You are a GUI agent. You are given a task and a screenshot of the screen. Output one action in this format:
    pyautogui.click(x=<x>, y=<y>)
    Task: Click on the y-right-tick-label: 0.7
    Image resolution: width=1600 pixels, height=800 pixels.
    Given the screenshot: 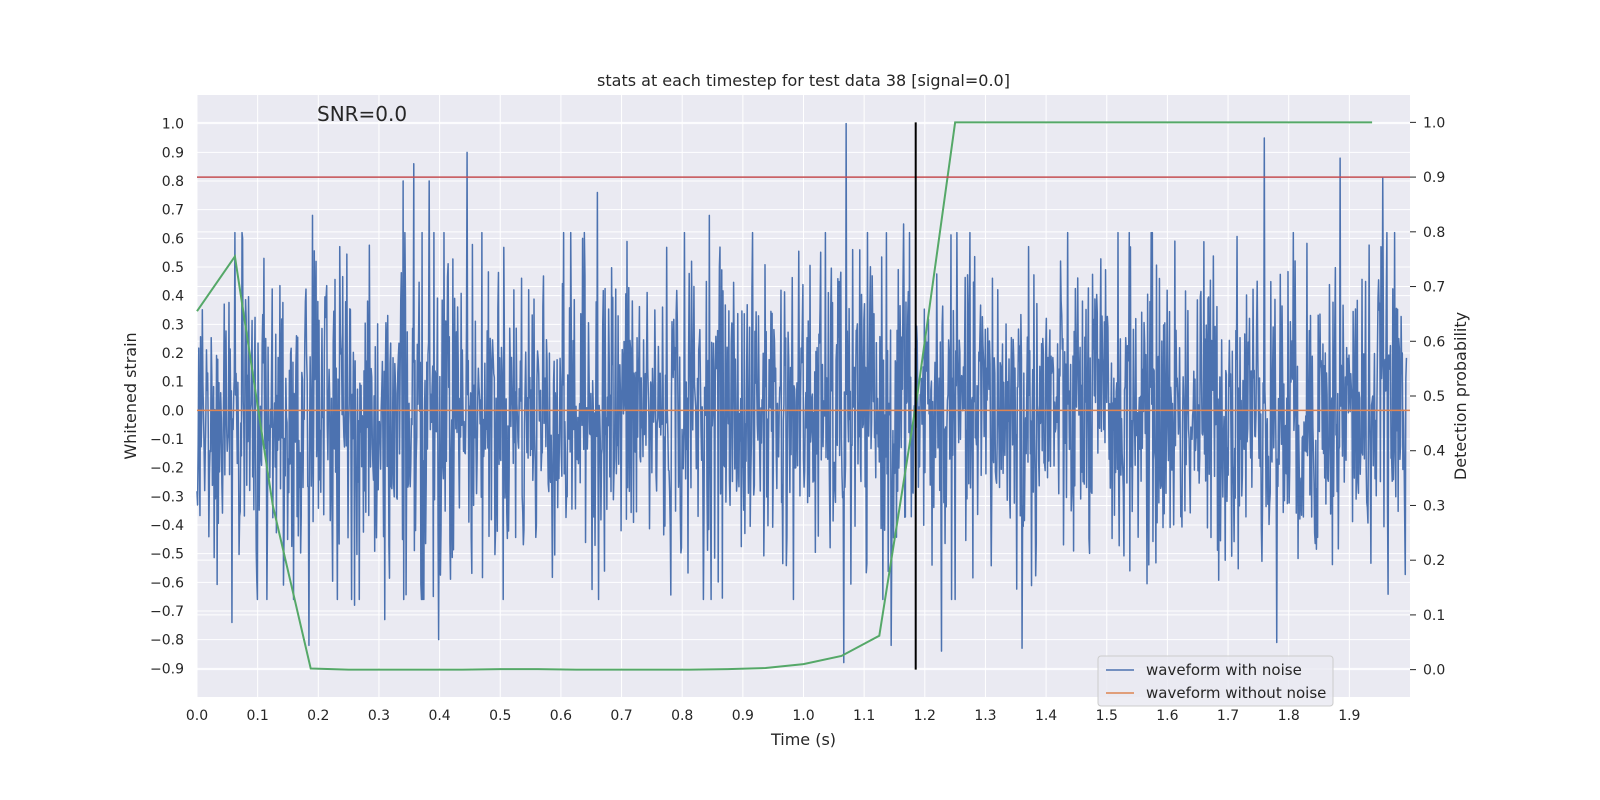 What is the action you would take?
    pyautogui.click(x=1434, y=288)
    